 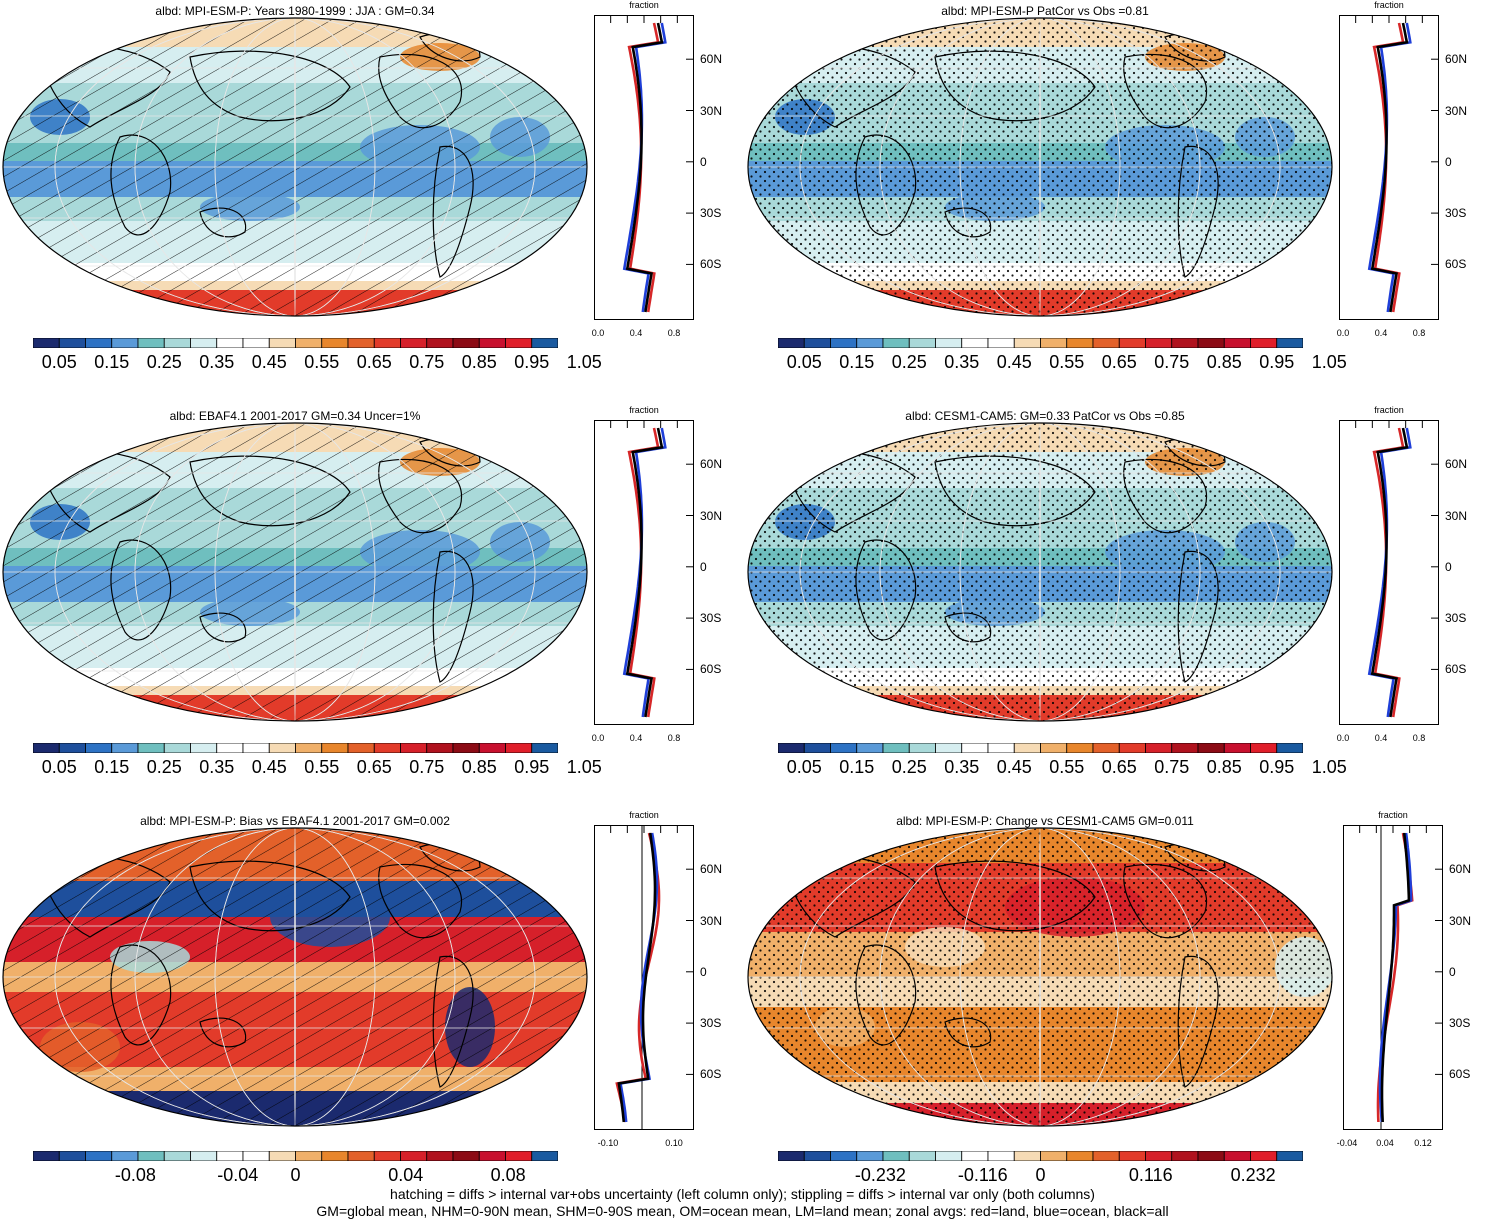 What do you see at coordinates (295, 416) in the screenshot?
I see `map-title: albd: EBAF4.1 2001-2017 GM=0.34 Uncer=1%` at bounding box center [295, 416].